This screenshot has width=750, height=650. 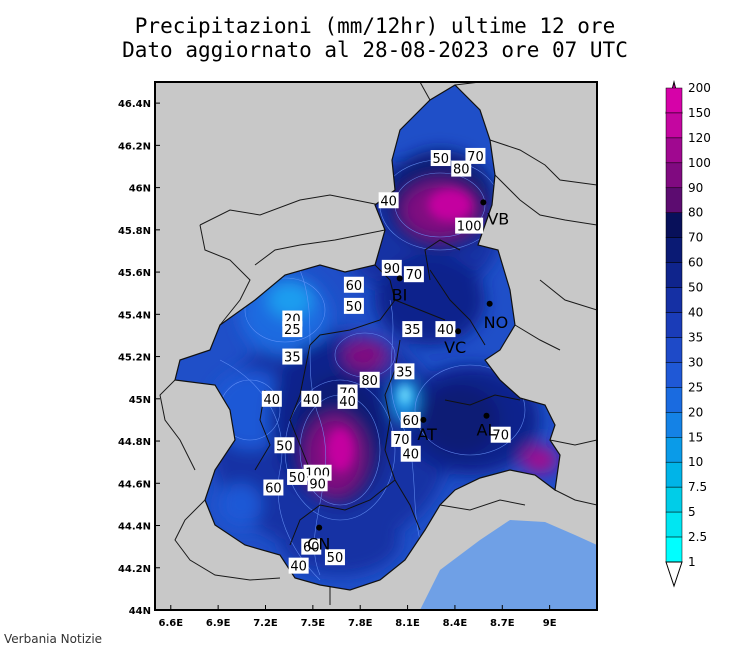 What do you see at coordinates (134, 231) in the screenshot?
I see `y-tick-label: 45.8N` at bounding box center [134, 231].